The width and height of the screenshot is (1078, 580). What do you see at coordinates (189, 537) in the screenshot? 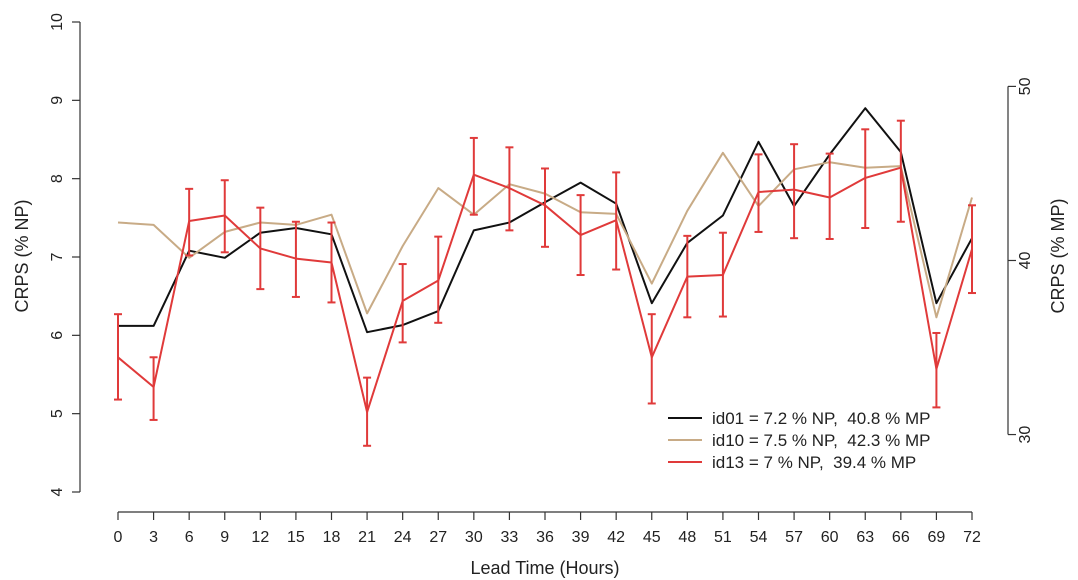
I see `x-tick-label: 6` at bounding box center [189, 537].